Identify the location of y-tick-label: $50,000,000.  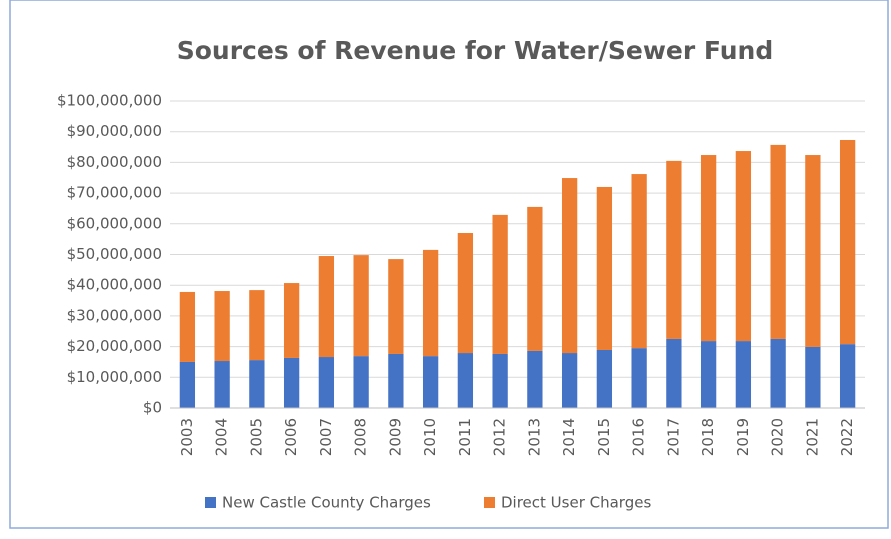
(114, 254).